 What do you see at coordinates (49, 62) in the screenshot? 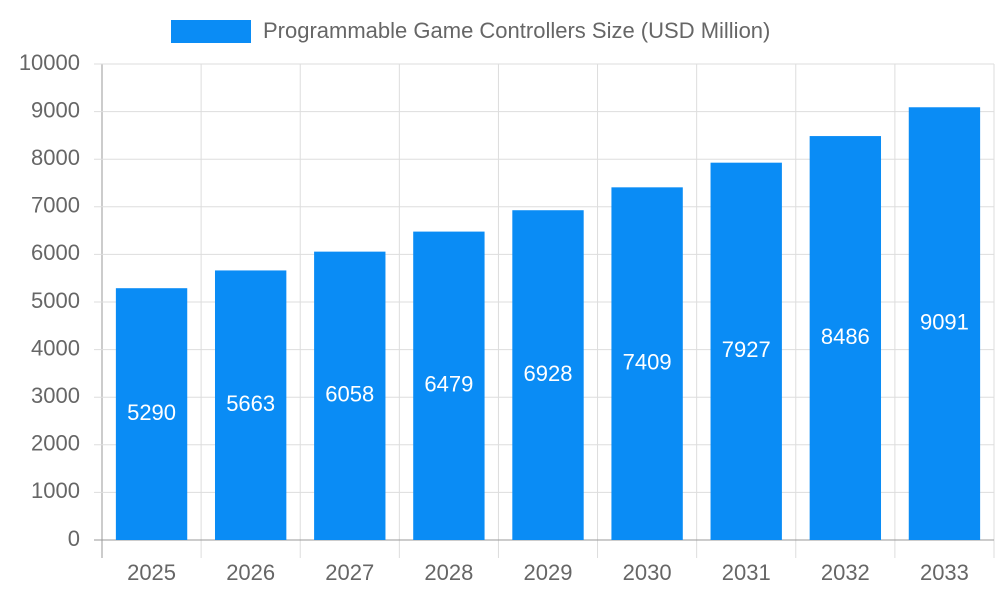
I see `y-tick-label: 10000` at bounding box center [49, 62].